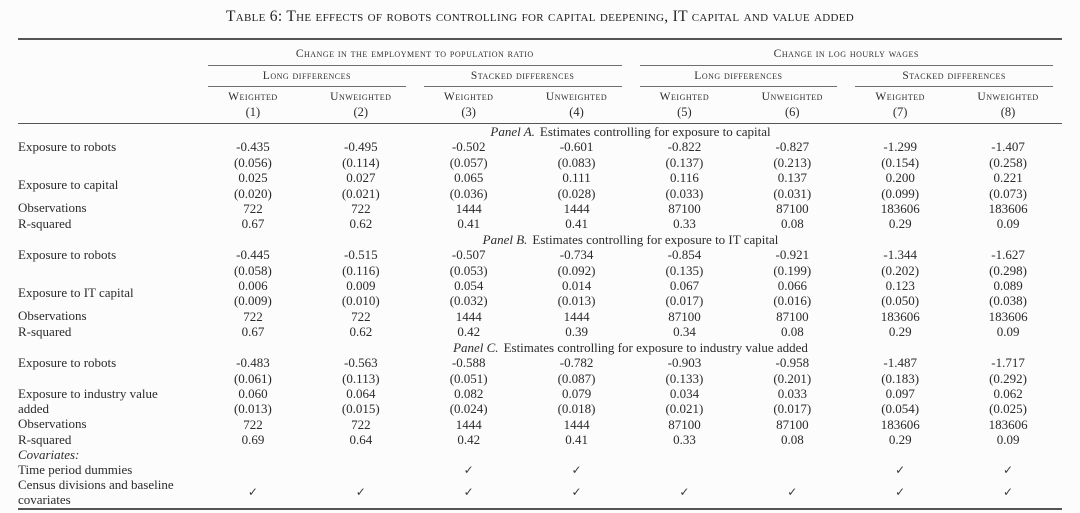  Describe the element at coordinates (900, 393) in the screenshot. I see `coef-cell: 0.097` at that location.